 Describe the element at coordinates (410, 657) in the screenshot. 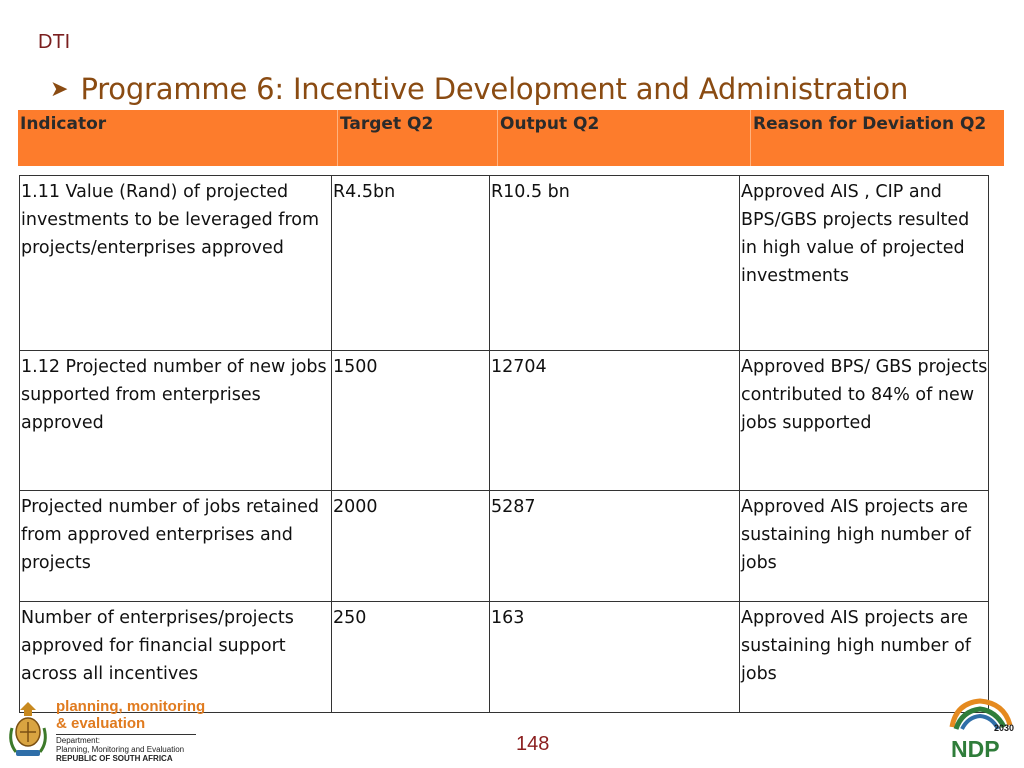

I see `target-cell: 250` at that location.